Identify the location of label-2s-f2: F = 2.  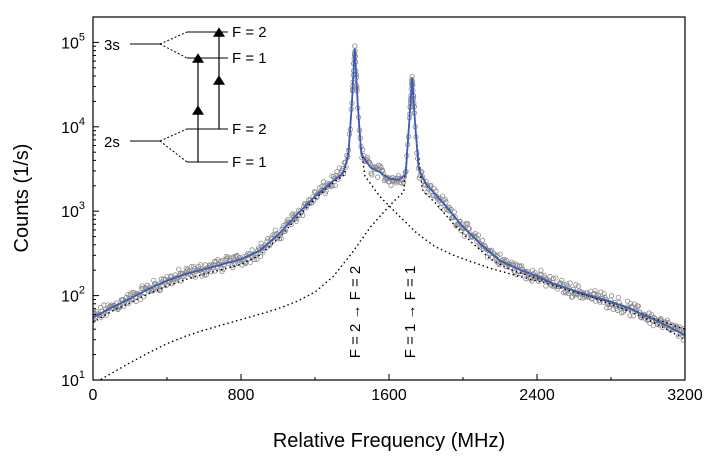
(249, 129).